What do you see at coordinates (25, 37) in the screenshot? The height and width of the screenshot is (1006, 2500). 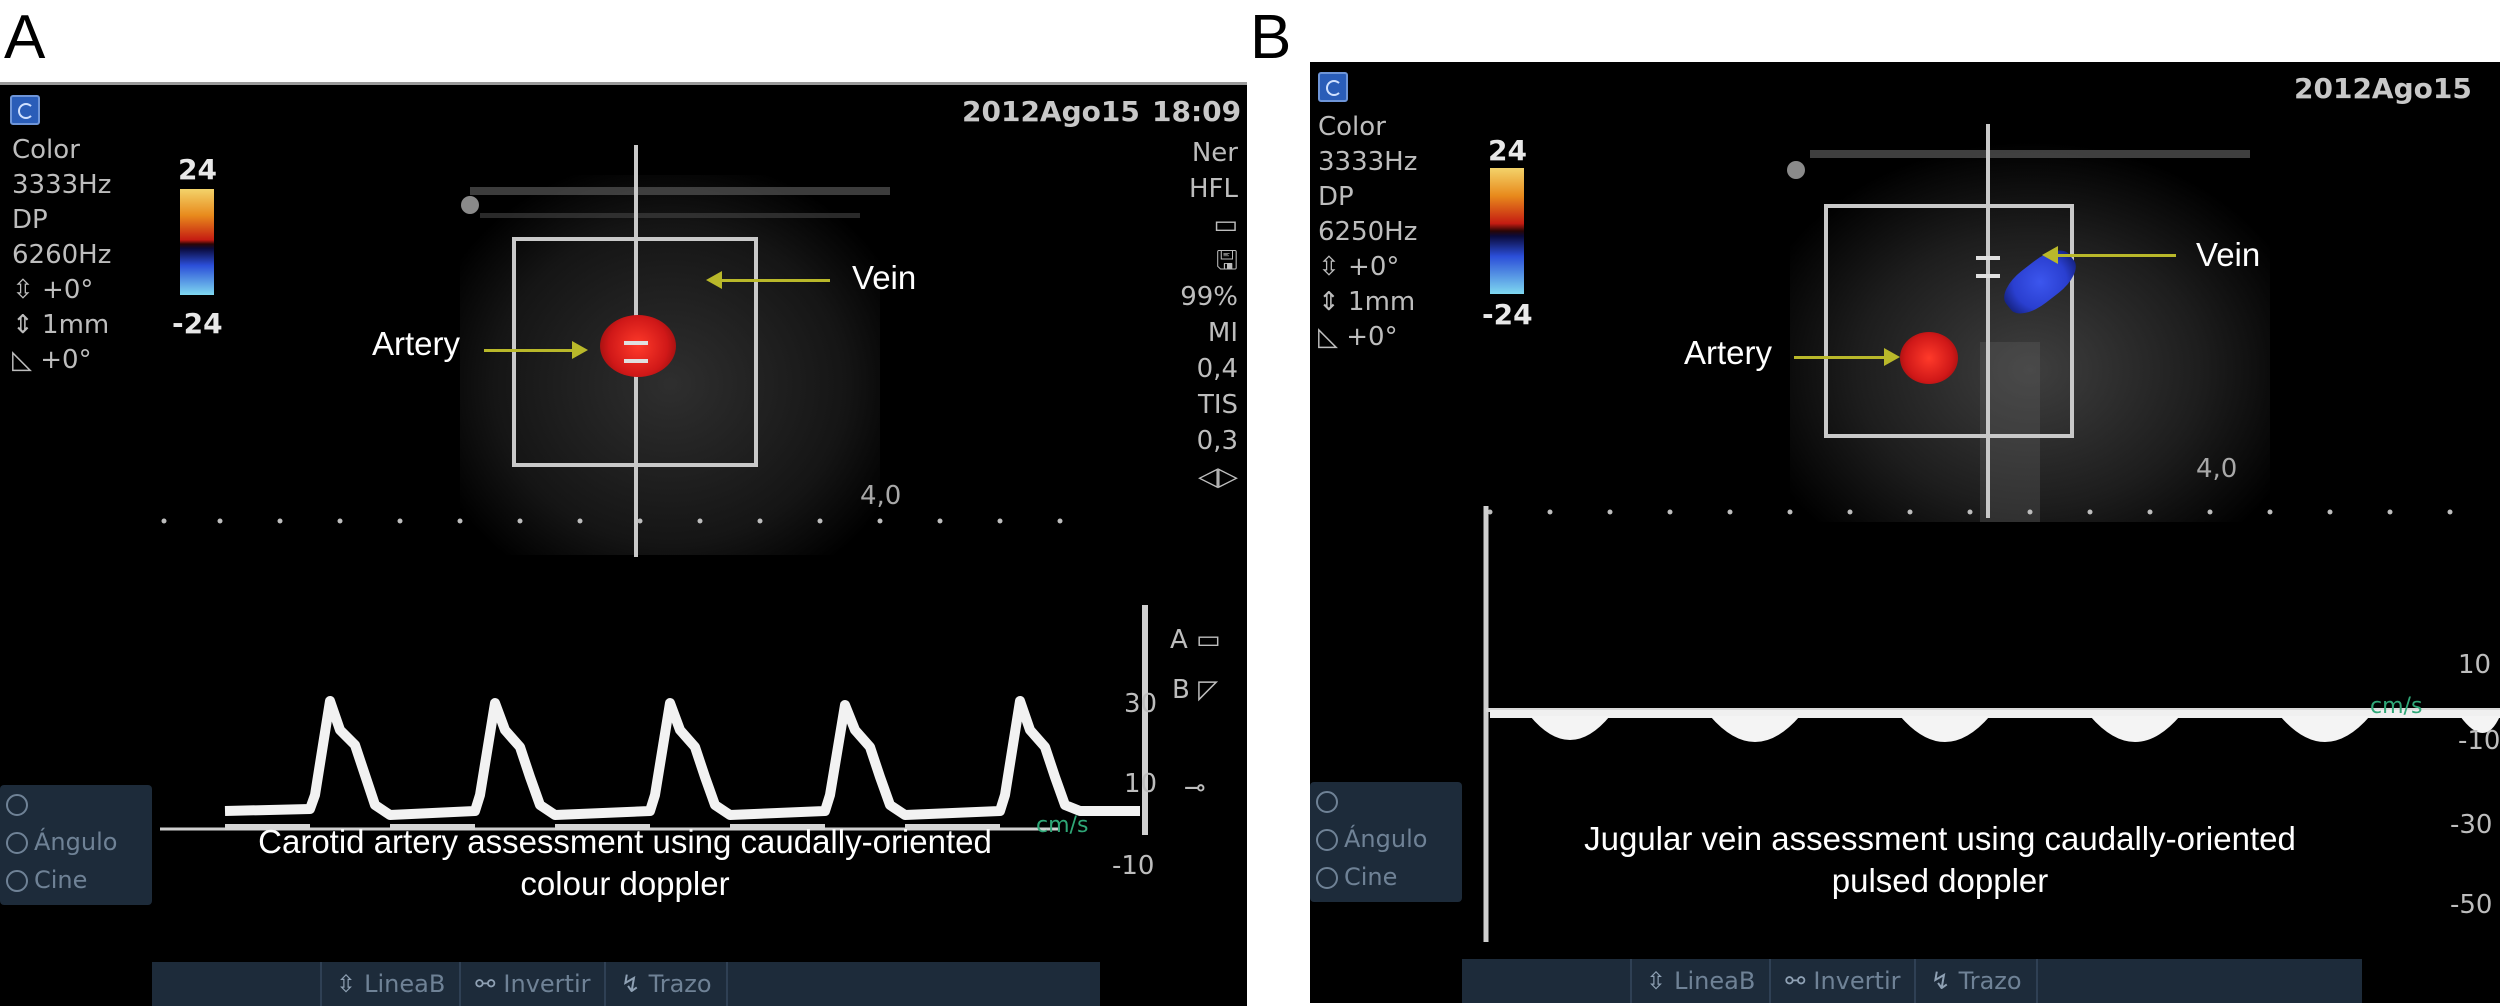 I see `panel-a-letter: A` at bounding box center [25, 37].